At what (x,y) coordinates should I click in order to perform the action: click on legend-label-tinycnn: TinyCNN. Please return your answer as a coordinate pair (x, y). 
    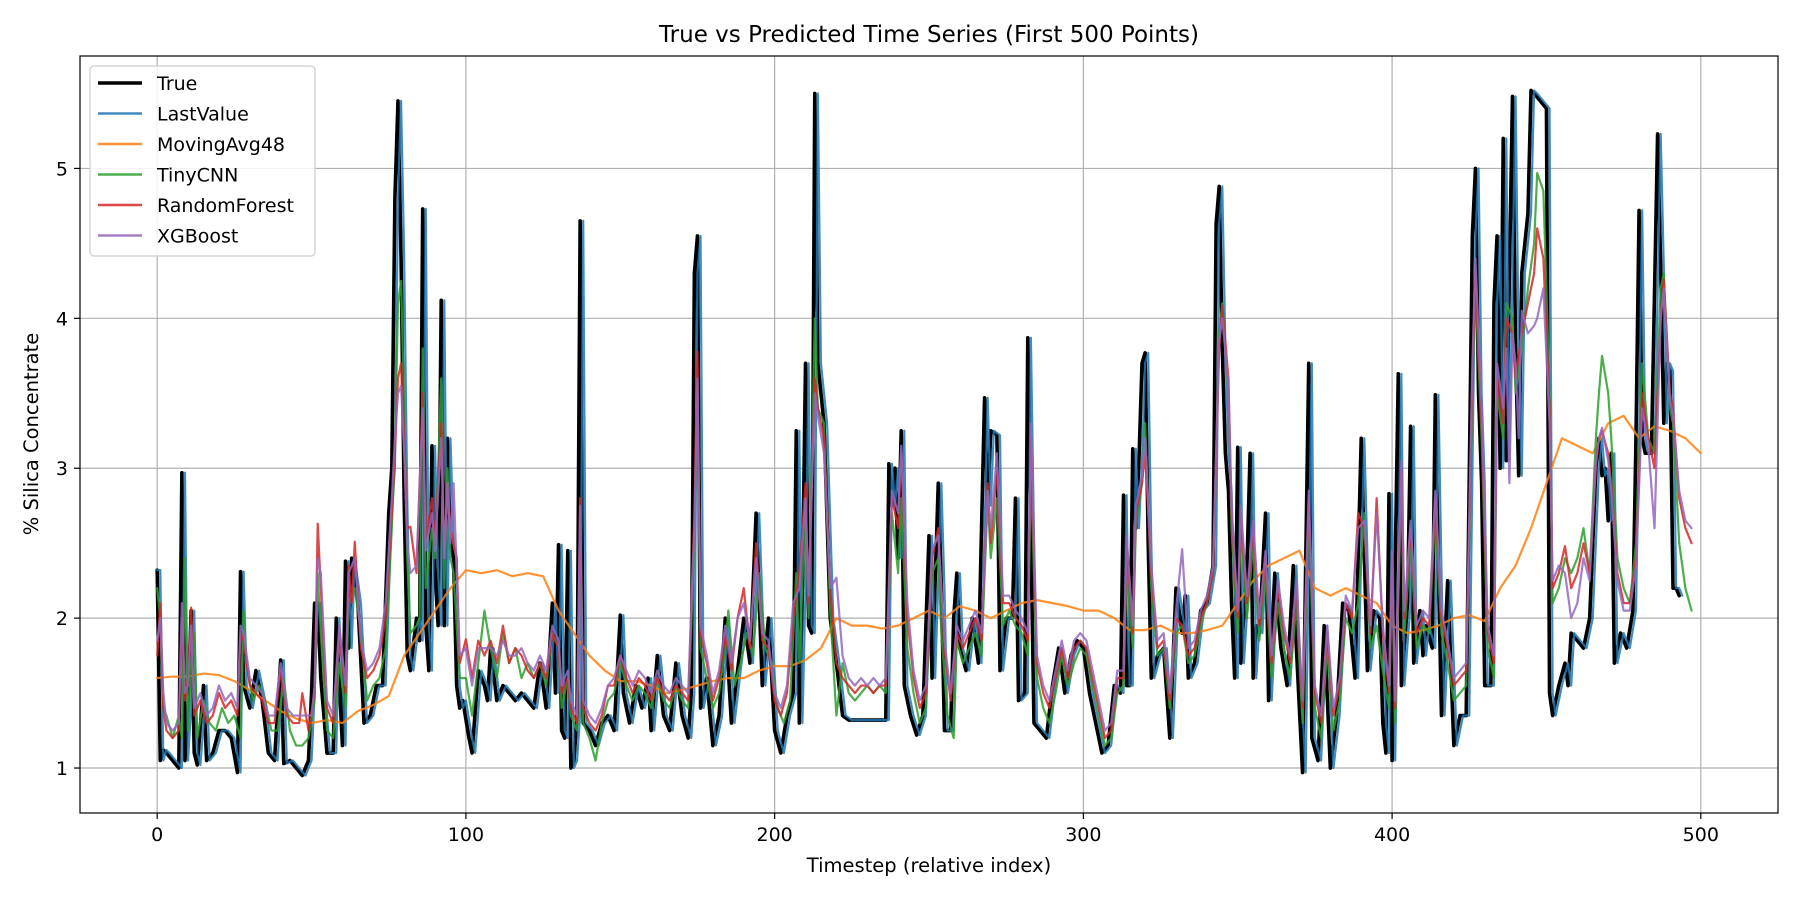
    Looking at the image, I should click on (197, 176).